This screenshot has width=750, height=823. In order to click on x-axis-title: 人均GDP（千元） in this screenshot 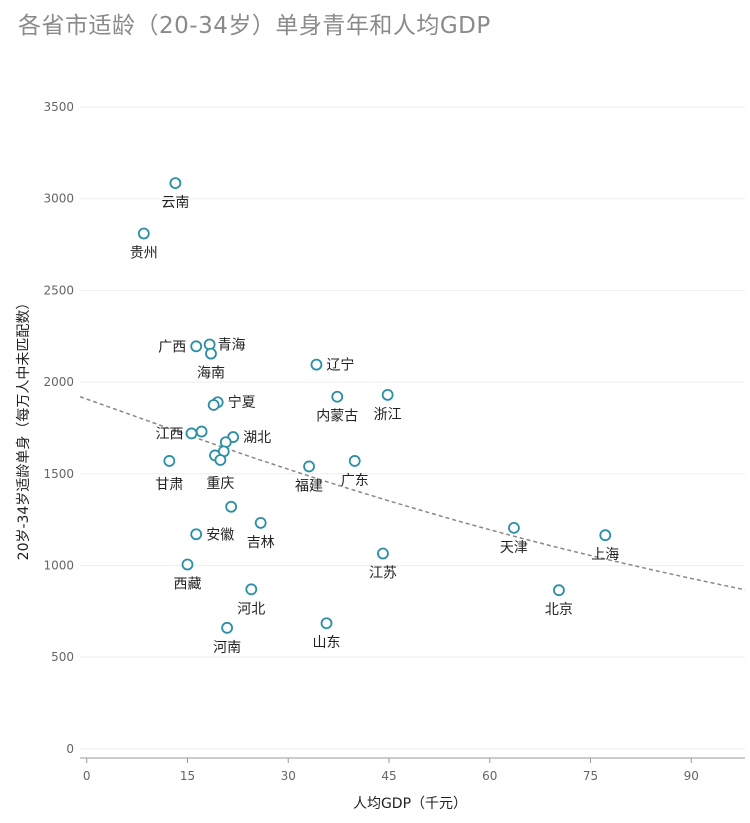, I will do `click(410, 804)`.